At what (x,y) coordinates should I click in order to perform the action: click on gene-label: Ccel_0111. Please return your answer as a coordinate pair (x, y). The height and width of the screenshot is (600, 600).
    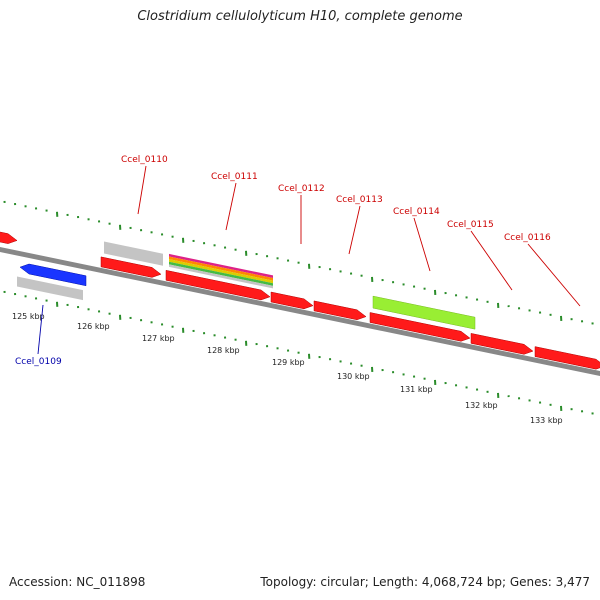
    Looking at the image, I should click on (234, 177).